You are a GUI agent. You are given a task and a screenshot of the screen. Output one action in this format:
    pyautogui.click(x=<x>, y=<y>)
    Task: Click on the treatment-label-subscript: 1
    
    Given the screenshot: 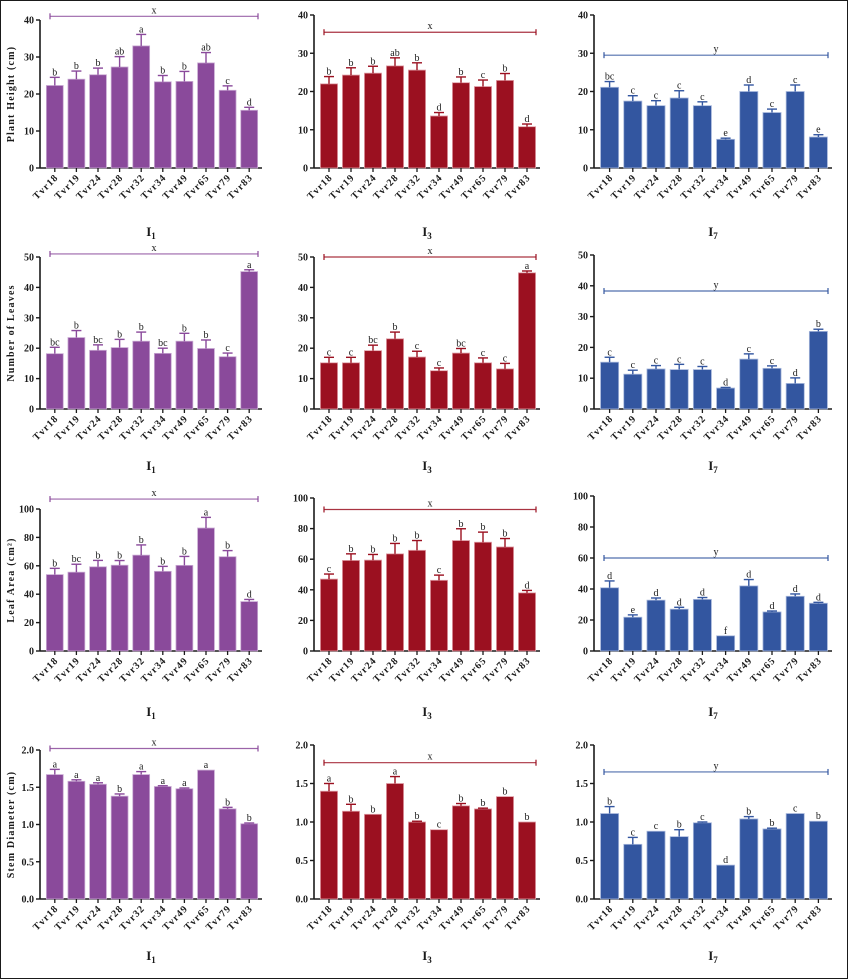 What is the action you would take?
    pyautogui.click(x=153, y=960)
    